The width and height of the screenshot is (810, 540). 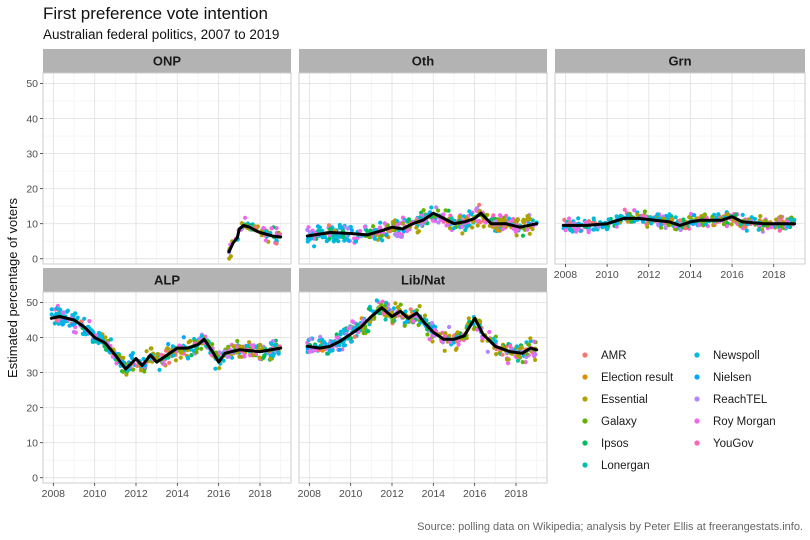 What do you see at coordinates (422, 330) in the screenshot?
I see `trend-line` at bounding box center [422, 330].